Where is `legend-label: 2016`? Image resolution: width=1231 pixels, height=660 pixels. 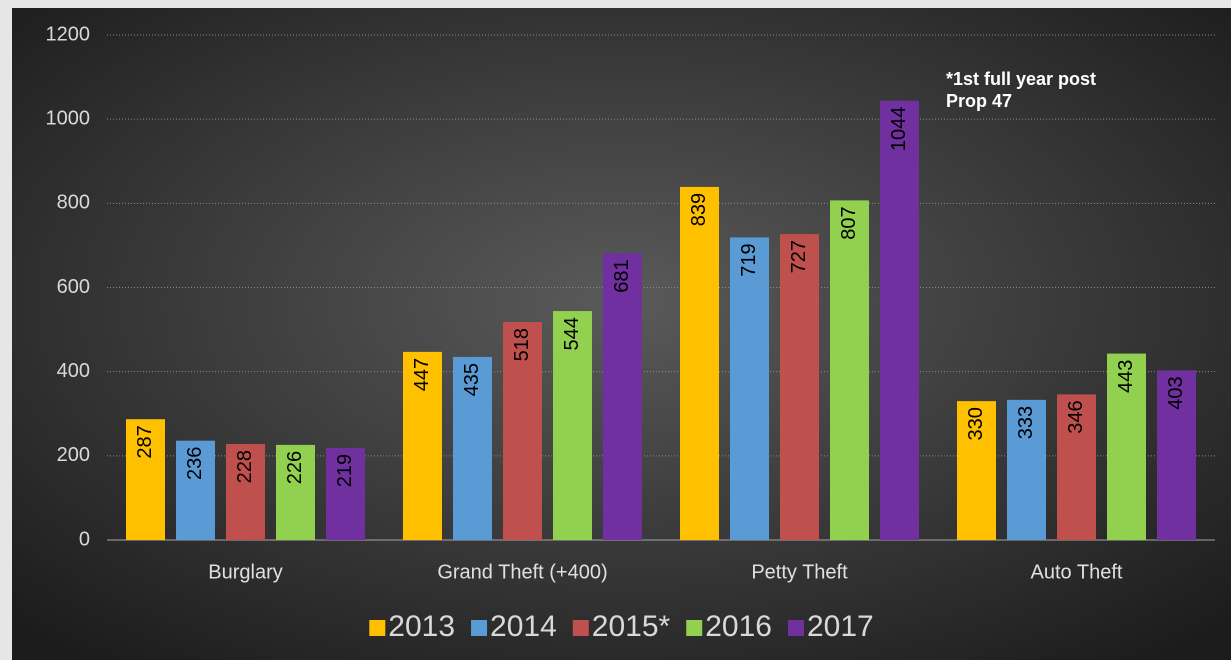
legend-label: 2016 is located at coordinates (738, 626).